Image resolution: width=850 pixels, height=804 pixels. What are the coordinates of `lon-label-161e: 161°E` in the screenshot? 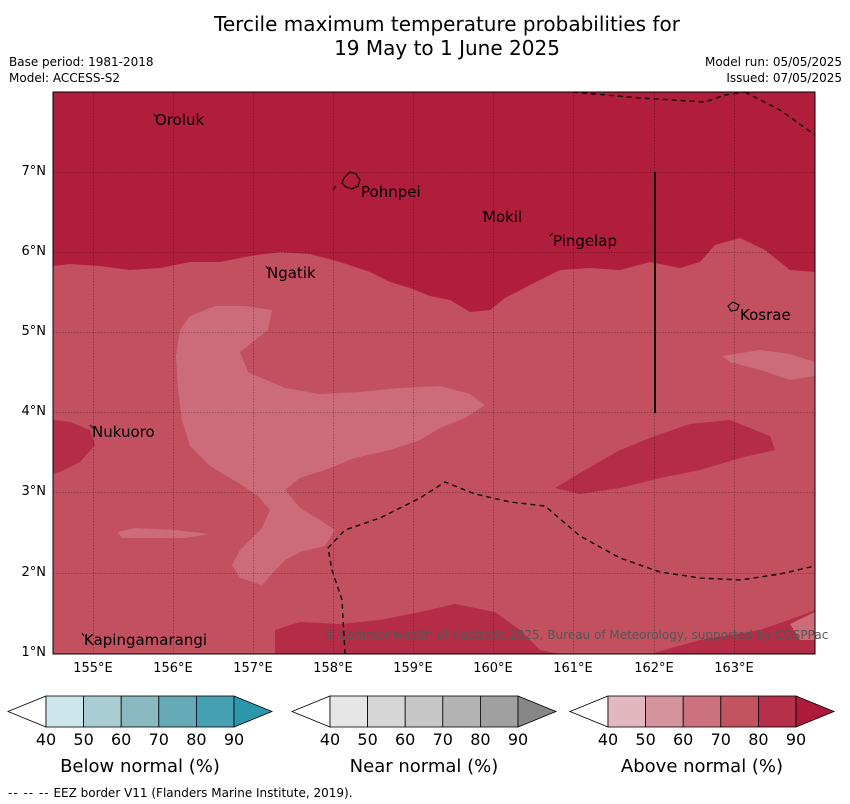 It's located at (573, 668).